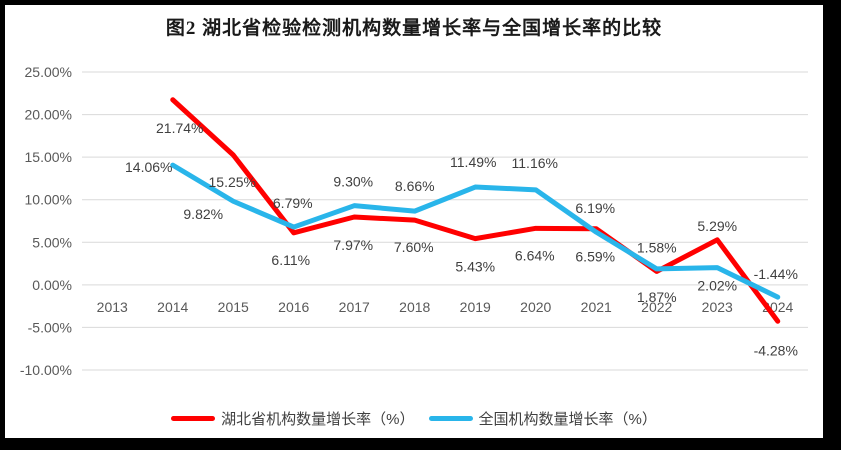 Image resolution: width=841 pixels, height=450 pixels. Describe the element at coordinates (354, 307) in the screenshot. I see `x-tick-label: 2017` at that location.